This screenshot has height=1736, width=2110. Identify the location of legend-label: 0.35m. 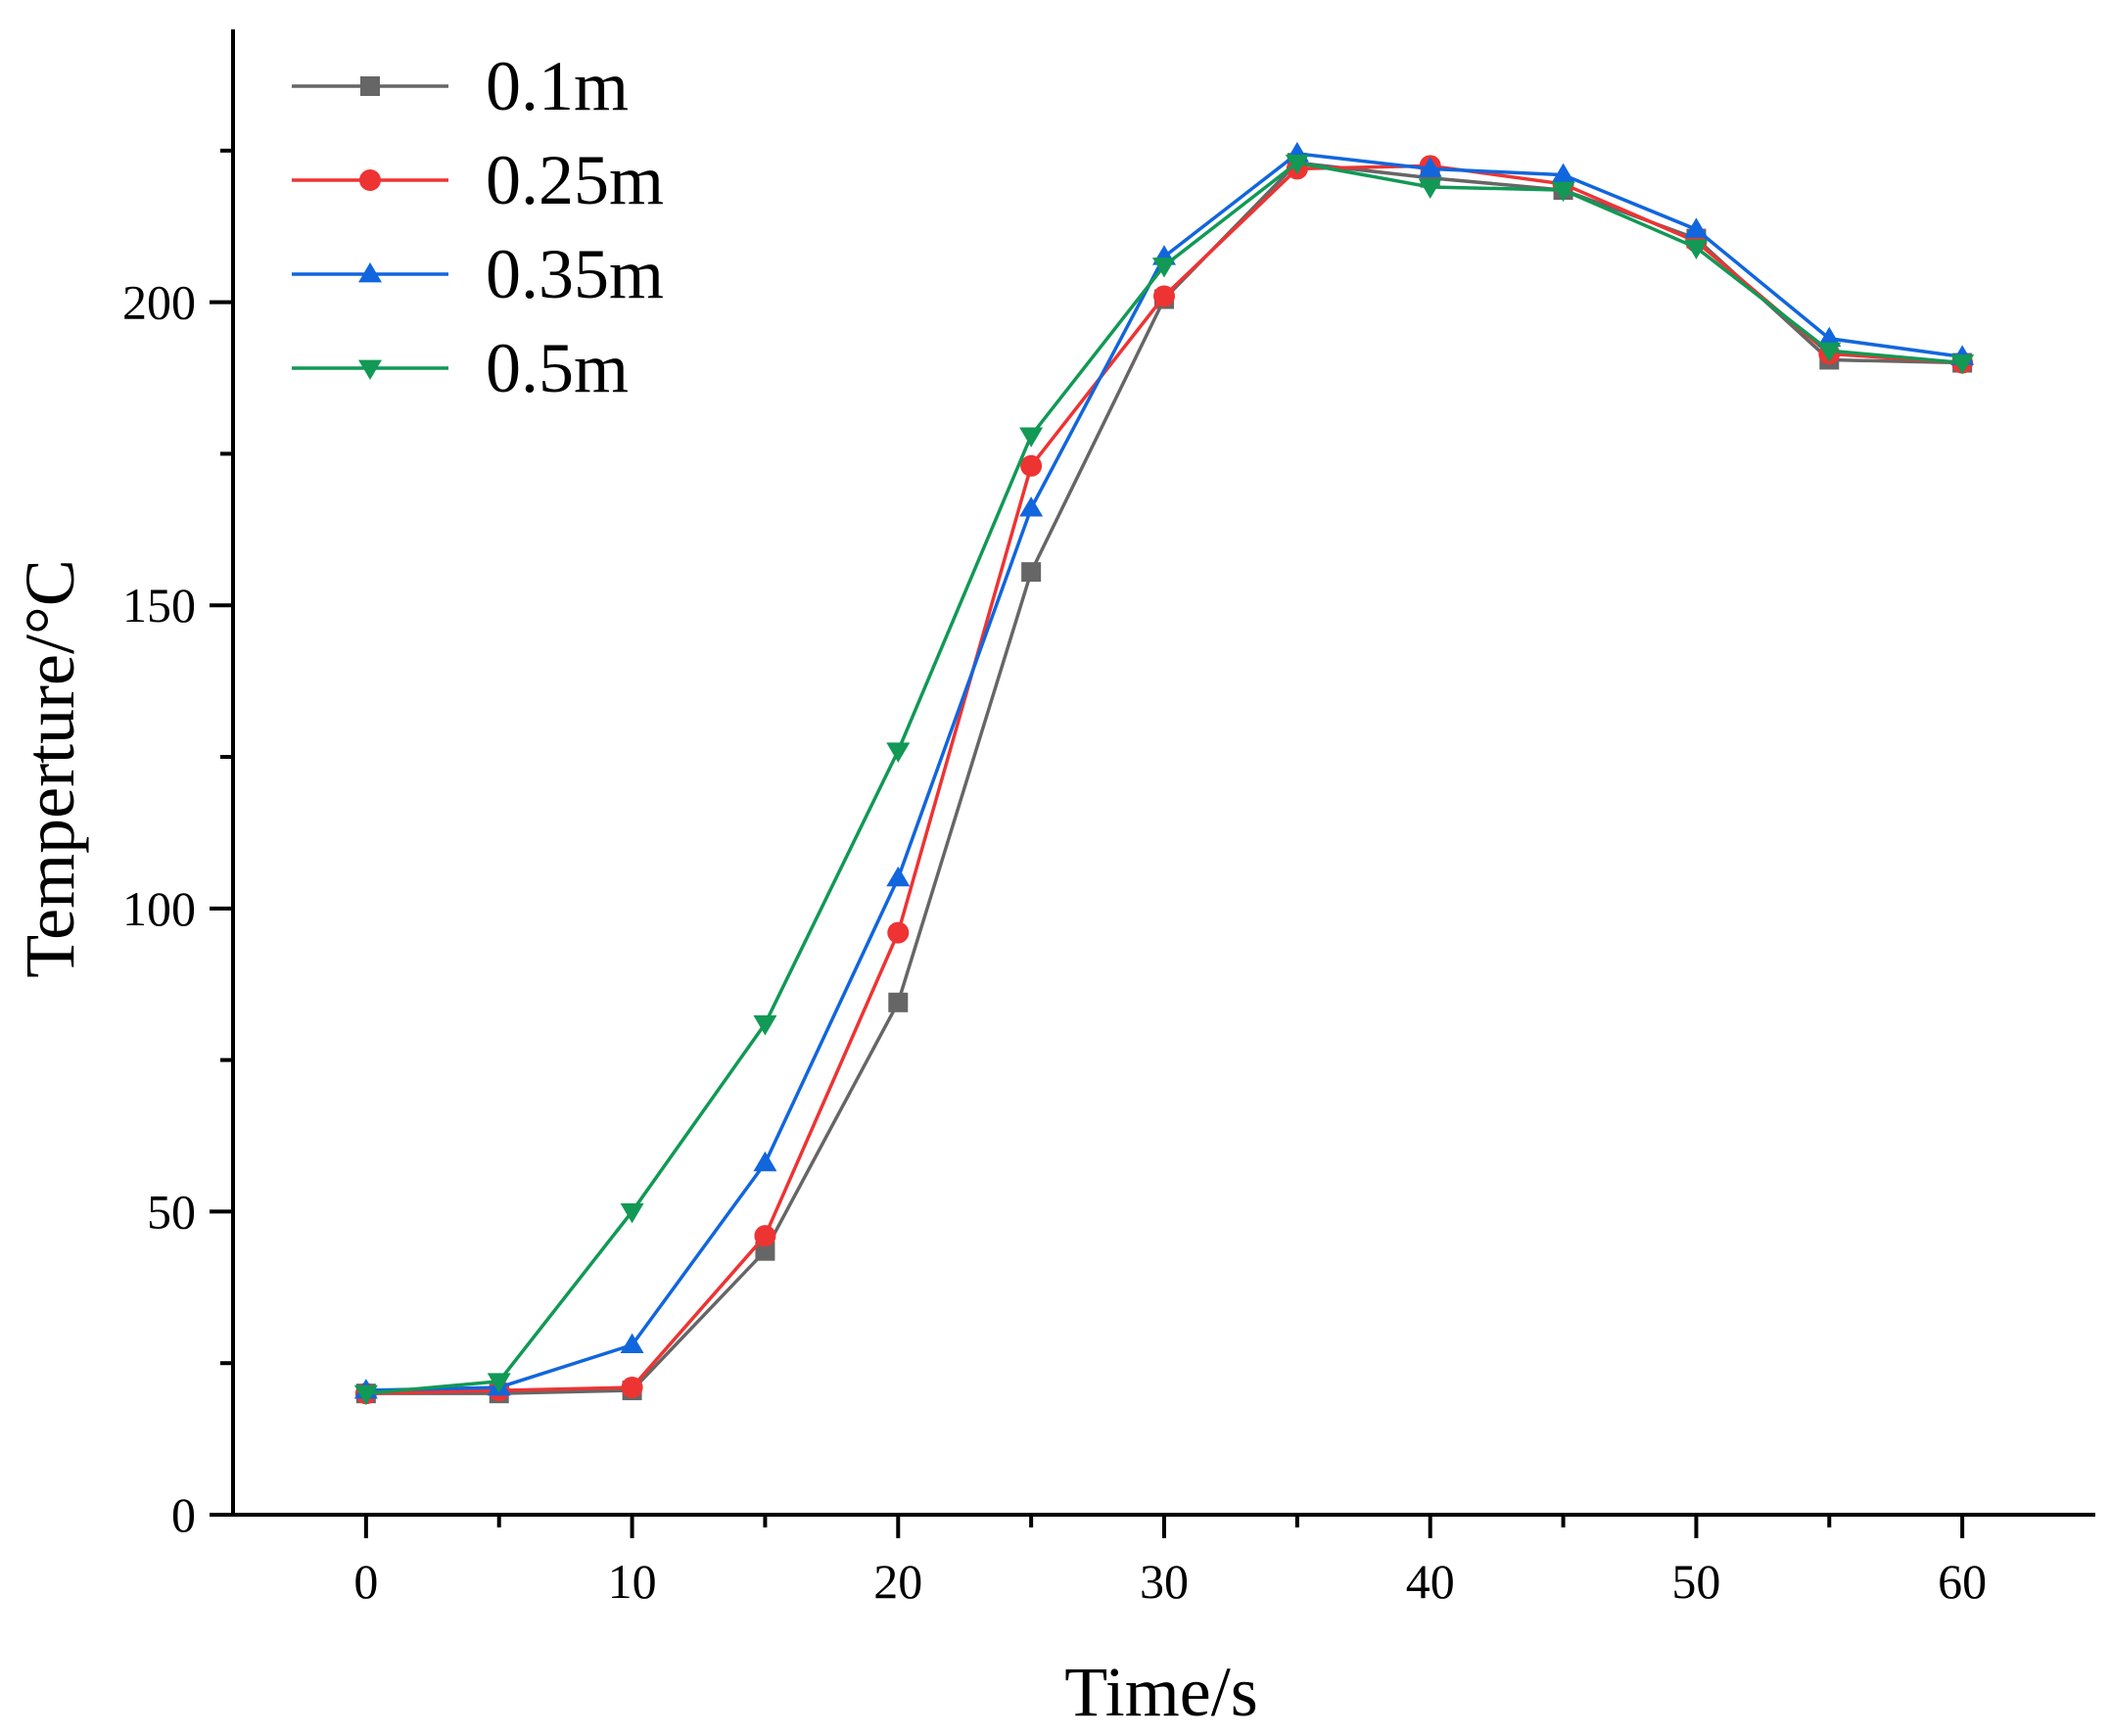
(575, 274).